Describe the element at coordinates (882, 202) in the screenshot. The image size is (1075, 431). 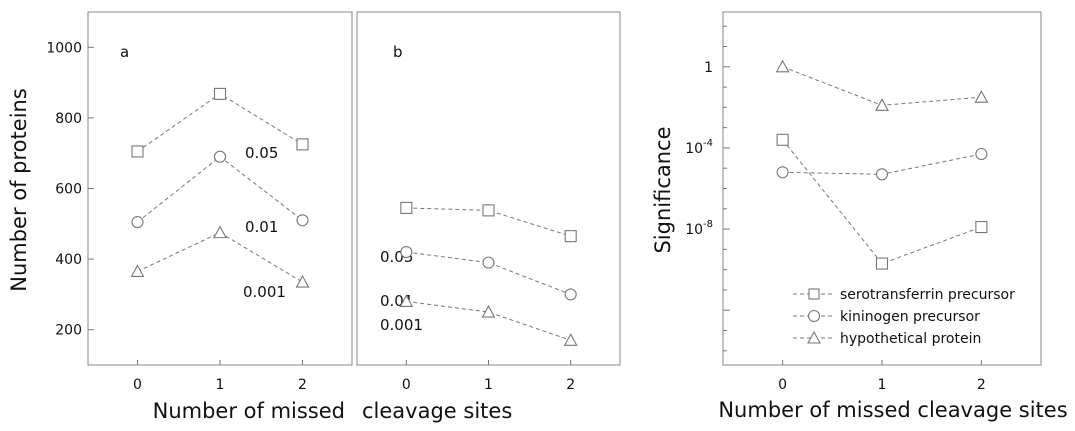
I see `significance-series-line-square` at that location.